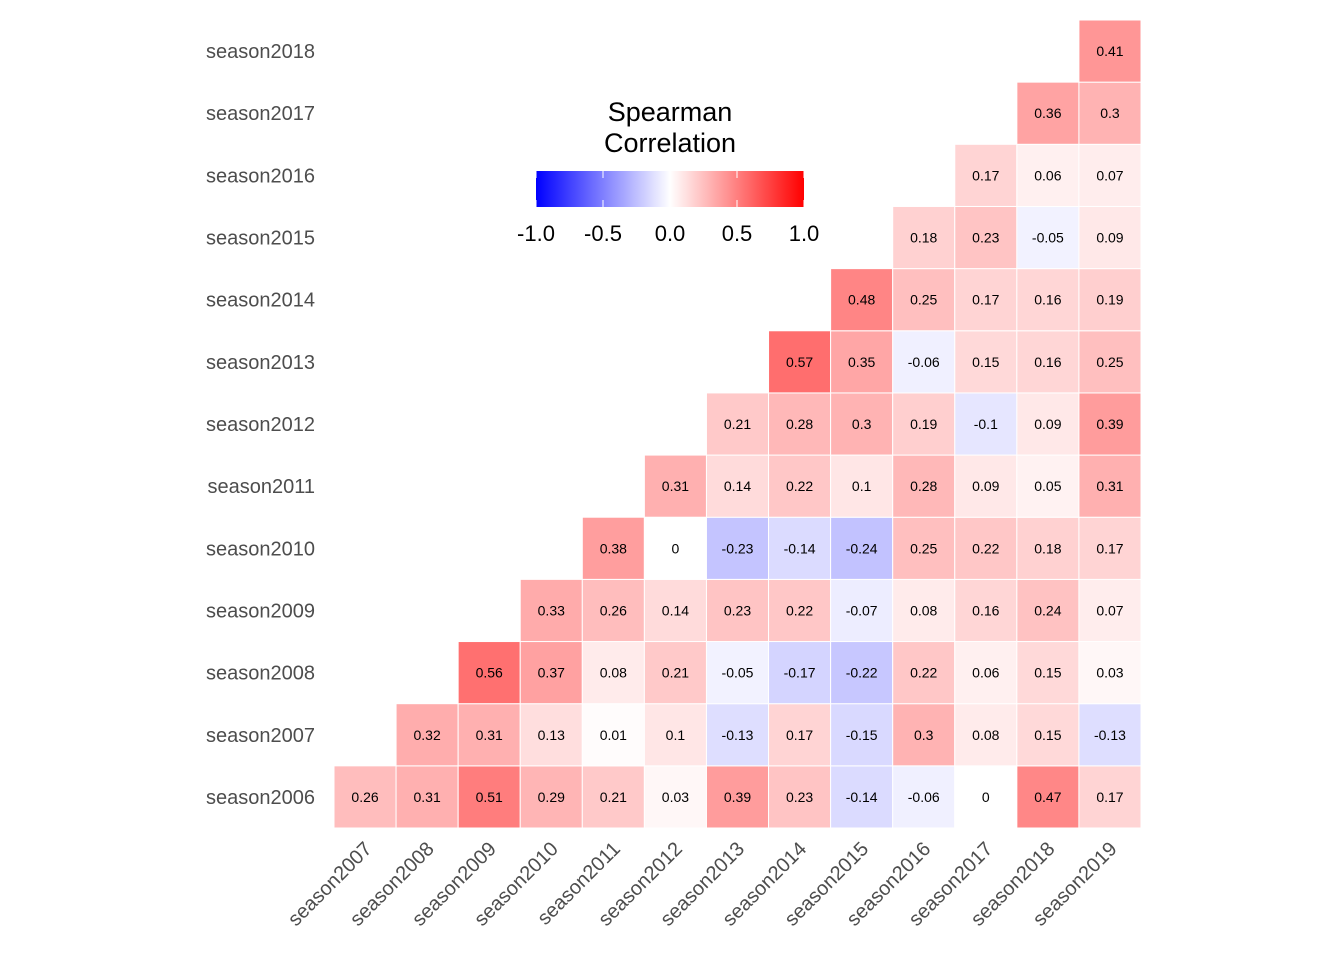 This screenshot has height=960, width=1344. What do you see at coordinates (1110, 735) in the screenshot?
I see `cell-value-label: -0.13` at bounding box center [1110, 735].